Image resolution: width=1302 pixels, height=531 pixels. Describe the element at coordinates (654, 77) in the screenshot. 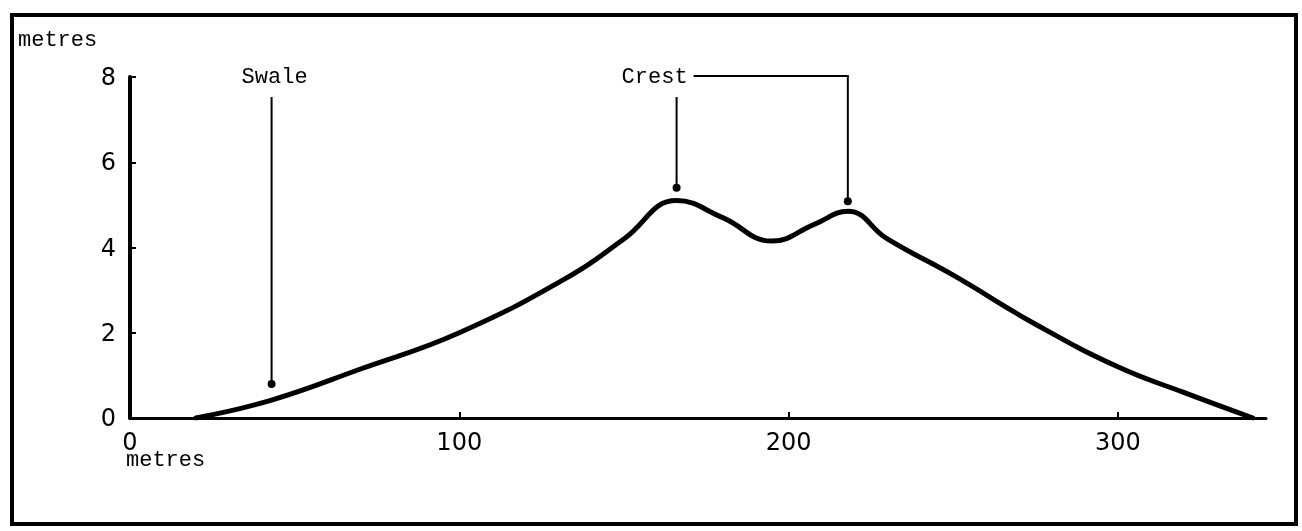

I see `annotation: Crest` at that location.